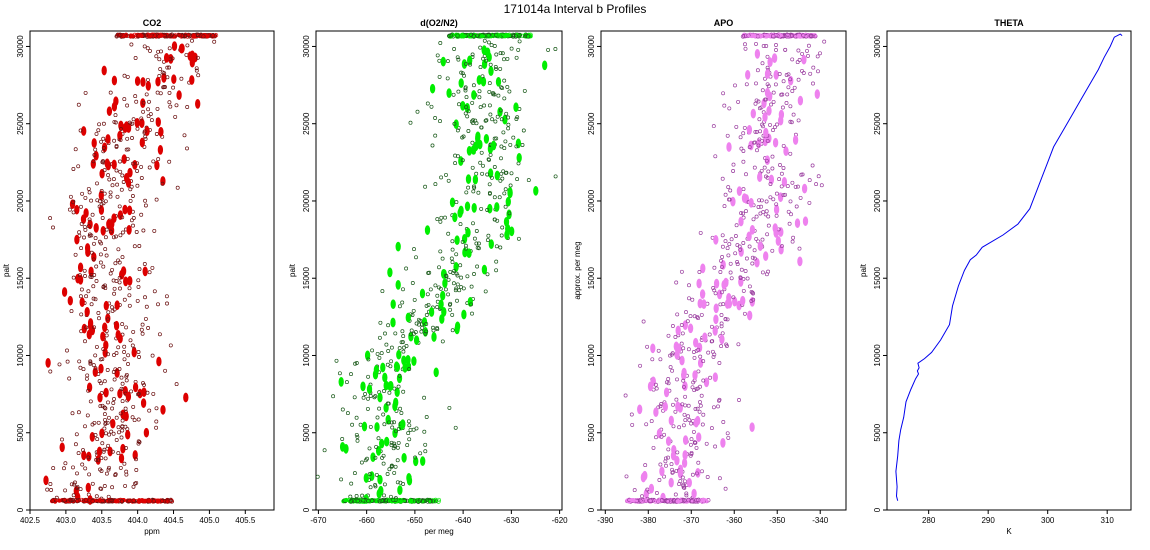 The width and height of the screenshot is (1150, 550). What do you see at coordinates (6, 270) in the screenshot?
I see `y-axis-label: palt` at bounding box center [6, 270].